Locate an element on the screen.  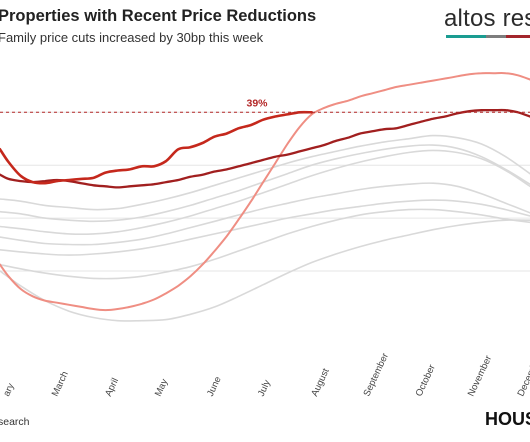
reference-layer: 39% is located at coordinates (265, 105).